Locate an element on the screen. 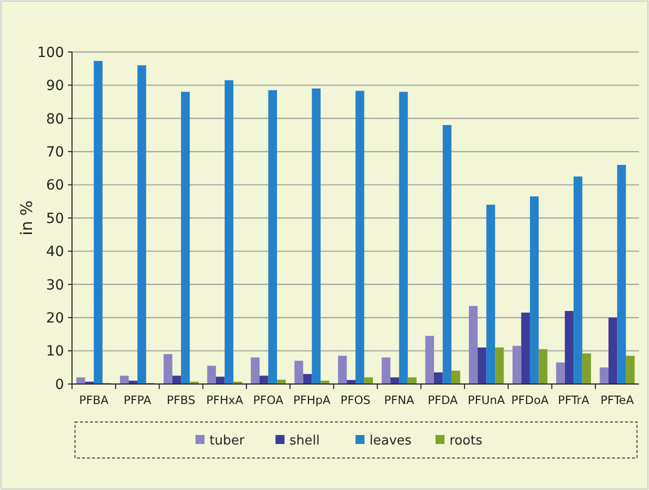  x-tick-label: PFBA is located at coordinates (94, 400).